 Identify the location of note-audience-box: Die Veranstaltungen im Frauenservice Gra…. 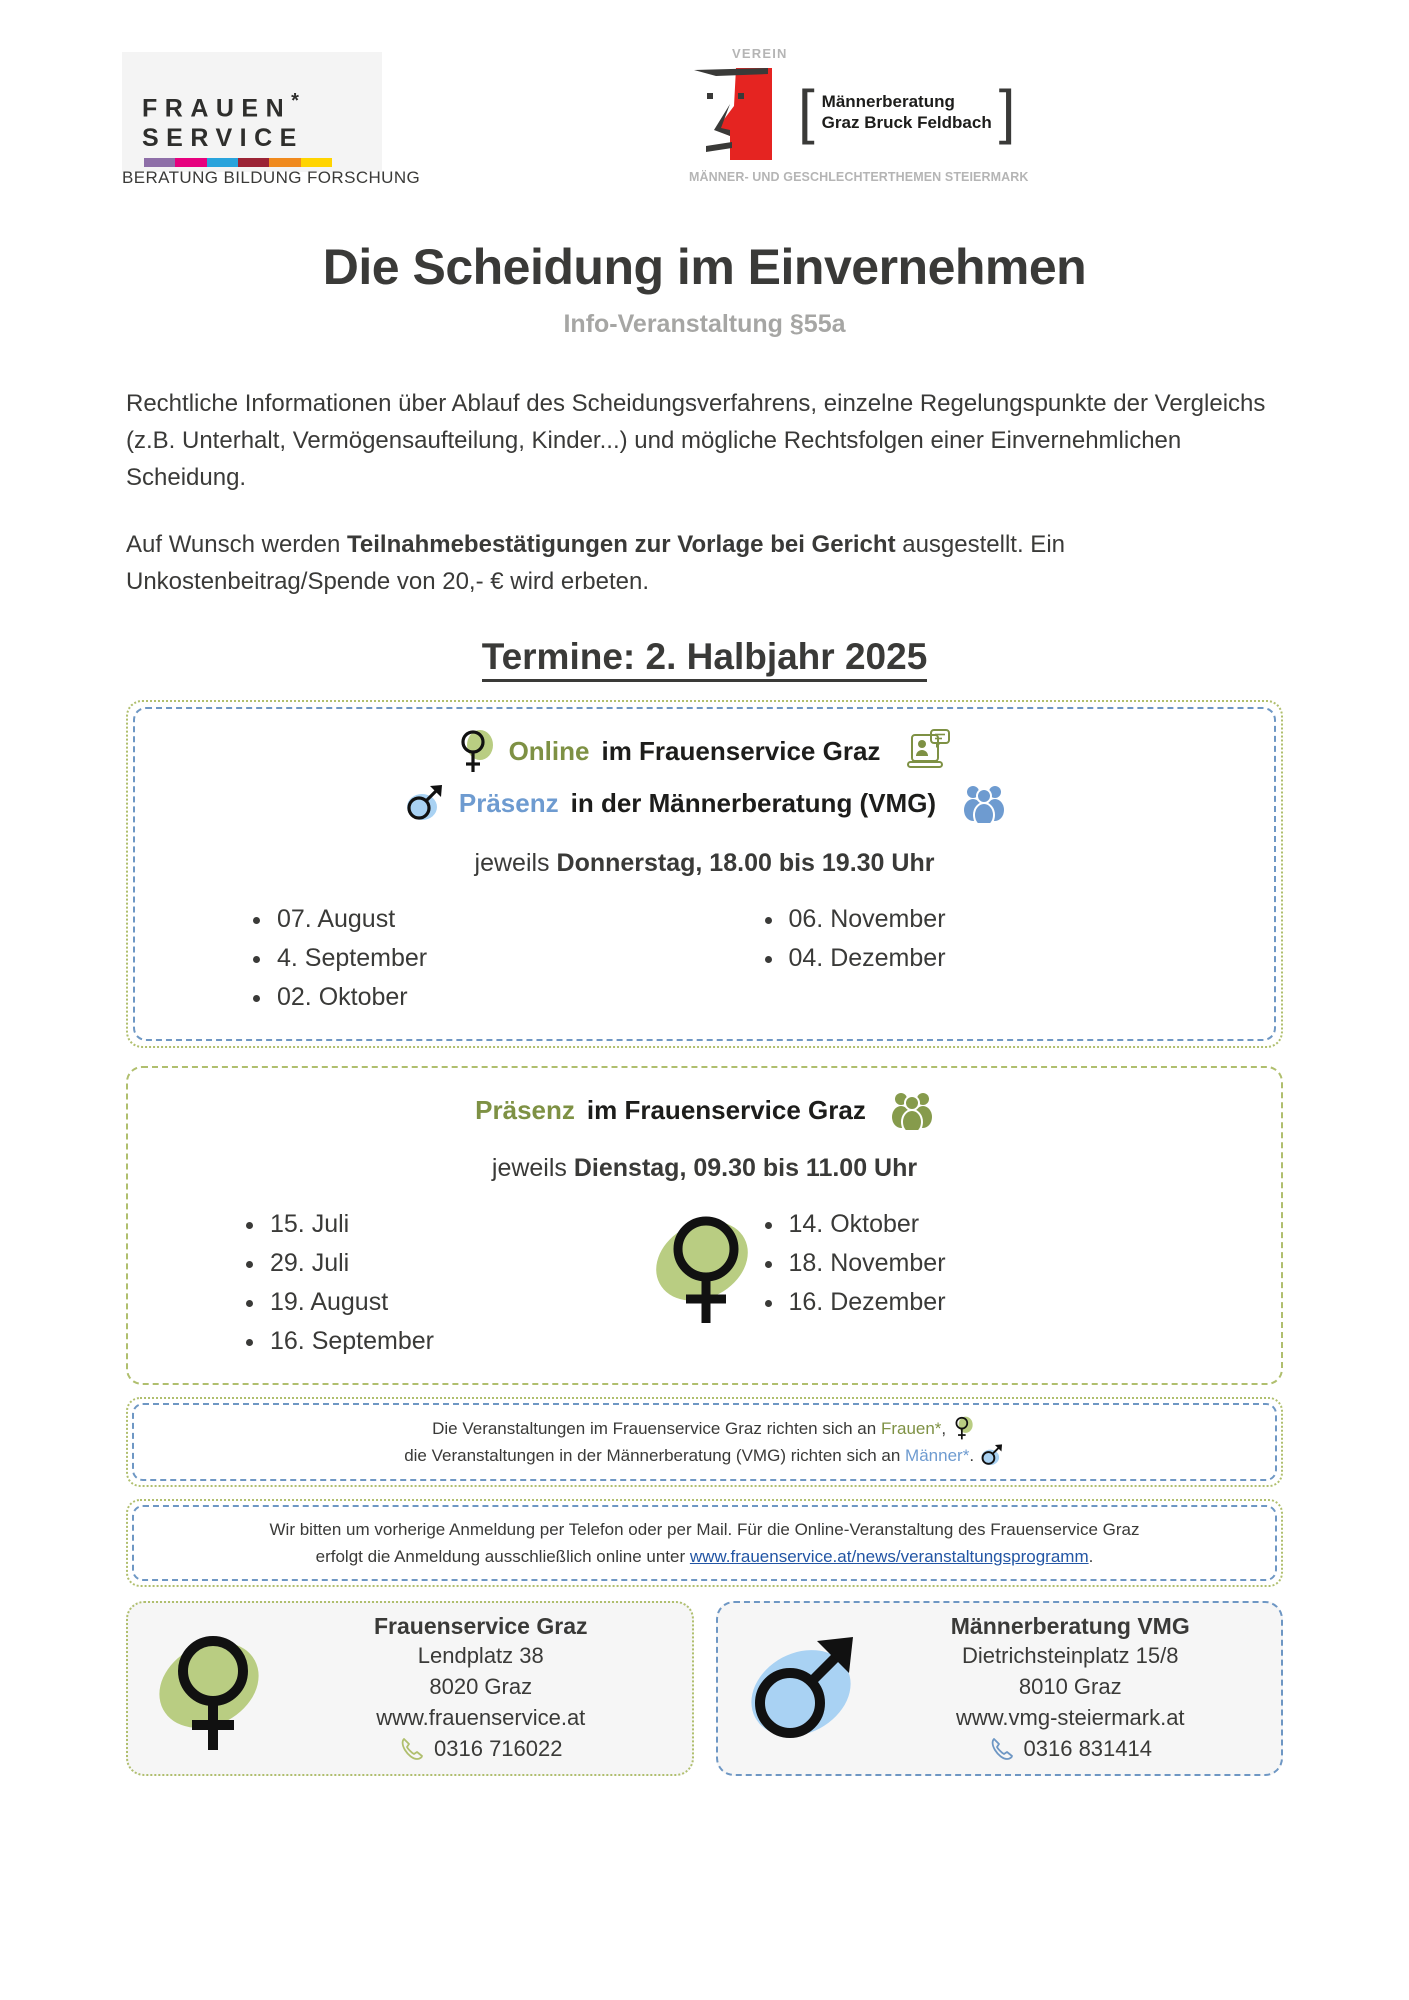
(704, 1442).